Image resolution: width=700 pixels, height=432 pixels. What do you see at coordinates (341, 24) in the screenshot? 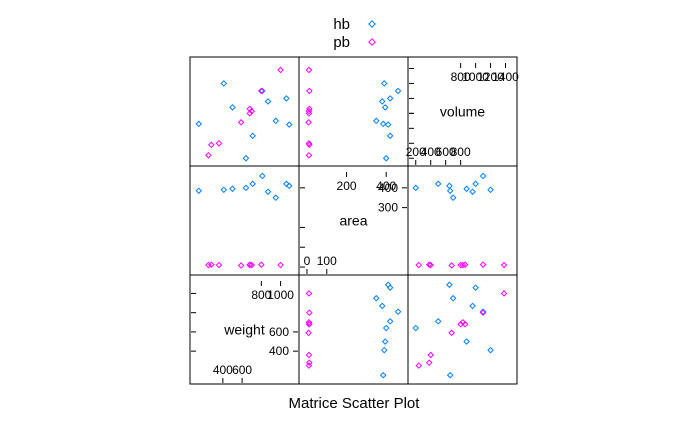
I see `legend-label-hb: hb` at bounding box center [341, 24].